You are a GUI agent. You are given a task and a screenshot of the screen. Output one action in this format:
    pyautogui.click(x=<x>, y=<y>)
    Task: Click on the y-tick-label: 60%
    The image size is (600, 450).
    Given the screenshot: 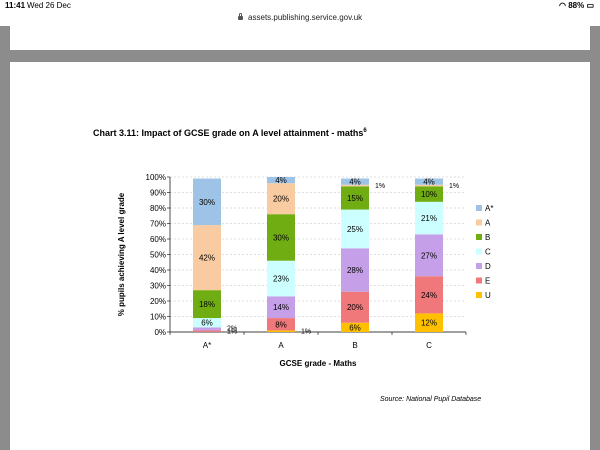 What is the action you would take?
    pyautogui.click(x=158, y=239)
    